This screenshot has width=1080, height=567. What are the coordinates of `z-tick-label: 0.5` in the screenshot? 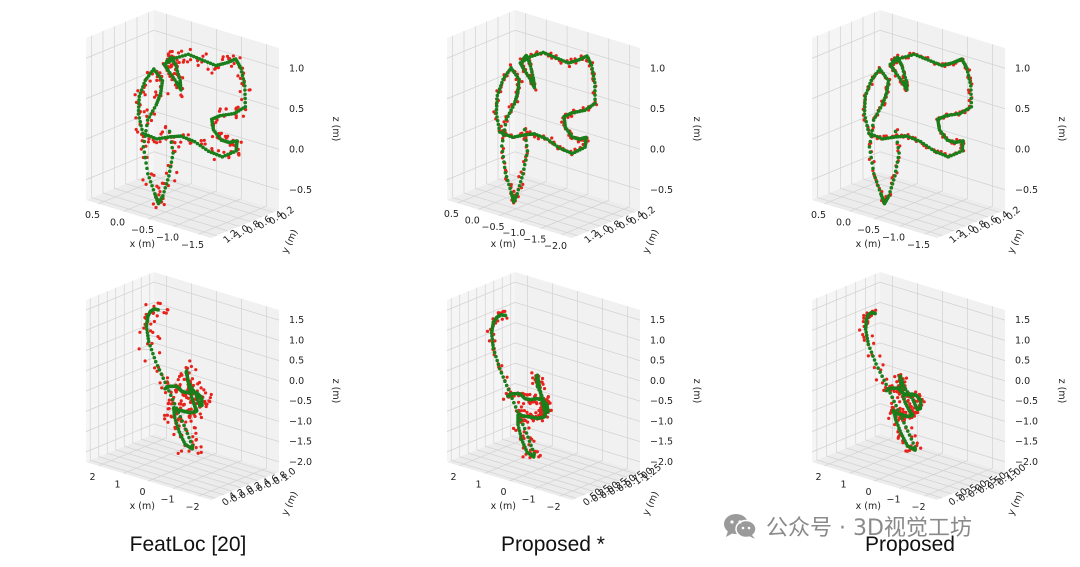 It's located at (1022, 361).